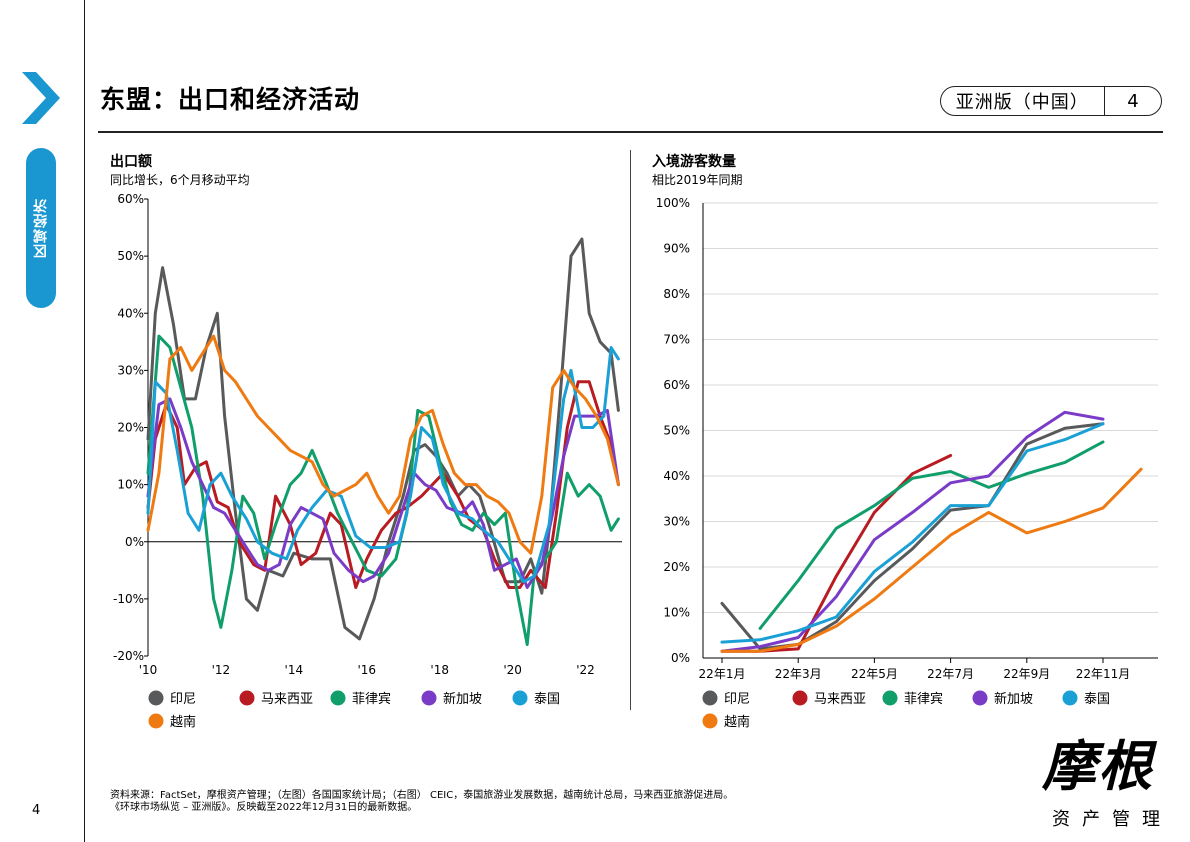 This screenshot has width=1190, height=842. What do you see at coordinates (439, 670) in the screenshot?
I see `left-x-tick-label: '18` at bounding box center [439, 670].